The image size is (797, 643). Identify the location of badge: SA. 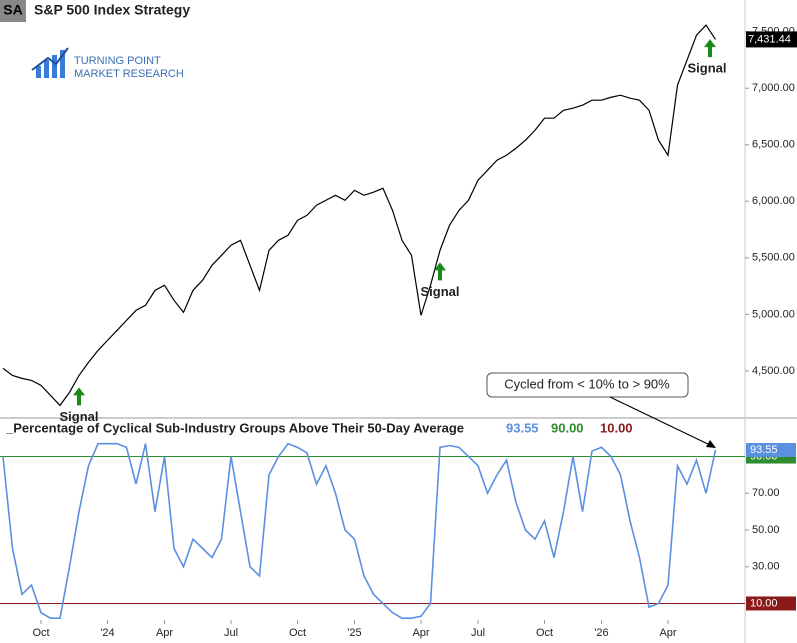
(12, 10).